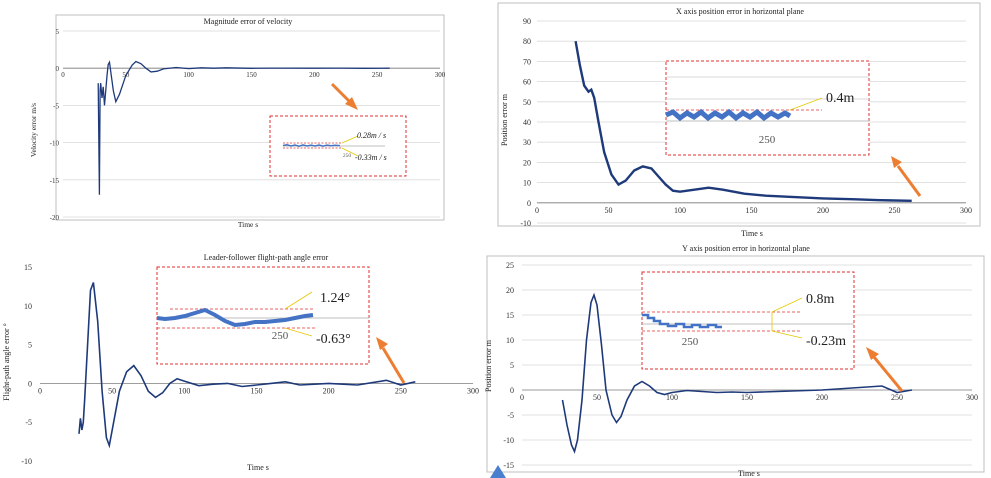  I want to click on y-tick-label: -20, so click(55, 218).